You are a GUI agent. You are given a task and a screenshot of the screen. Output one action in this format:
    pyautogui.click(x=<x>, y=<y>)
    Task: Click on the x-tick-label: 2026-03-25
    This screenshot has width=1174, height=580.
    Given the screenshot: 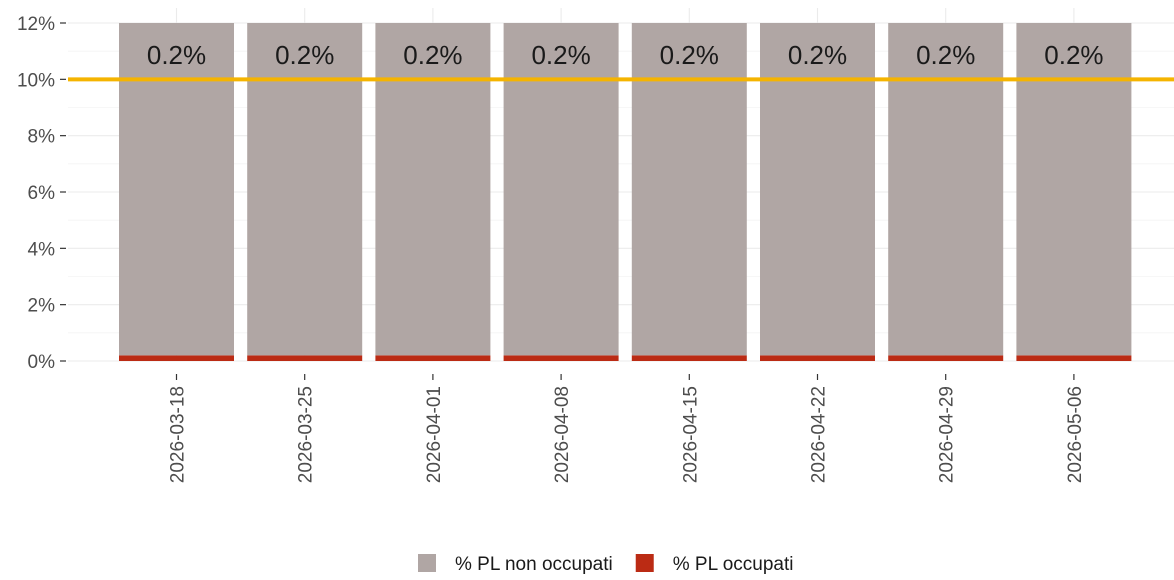 What is the action you would take?
    pyautogui.click(x=306, y=434)
    